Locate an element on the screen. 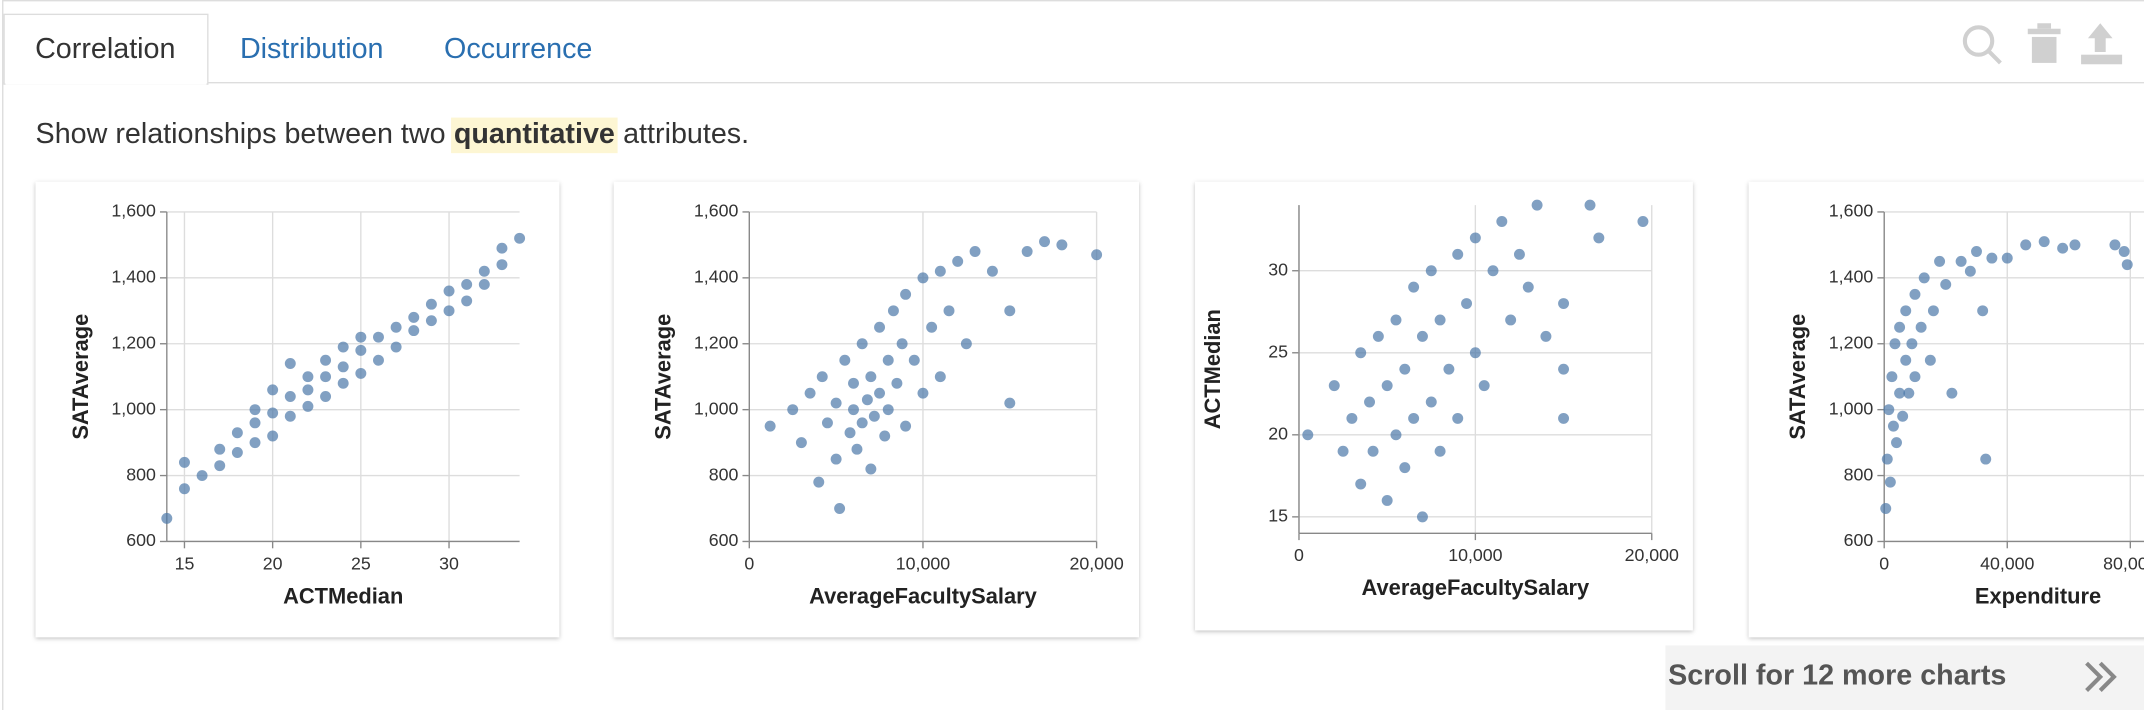 This screenshot has width=2144, height=710. scroll-text: Scroll for 12 more charts is located at coordinates (1837, 675).